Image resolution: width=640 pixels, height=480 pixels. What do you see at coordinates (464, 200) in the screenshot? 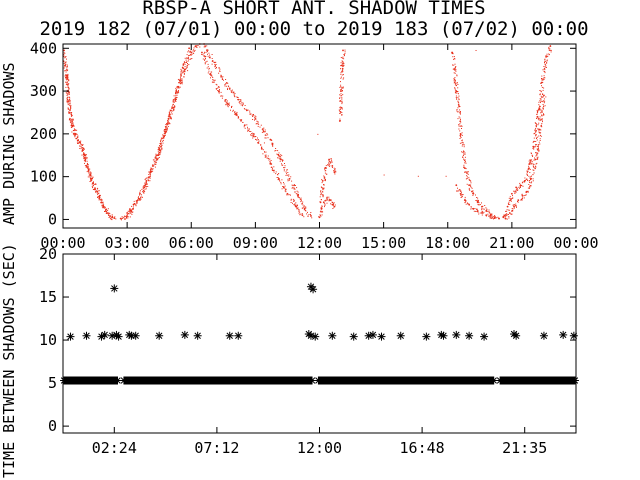
I see `data-point` at bounding box center [464, 200].